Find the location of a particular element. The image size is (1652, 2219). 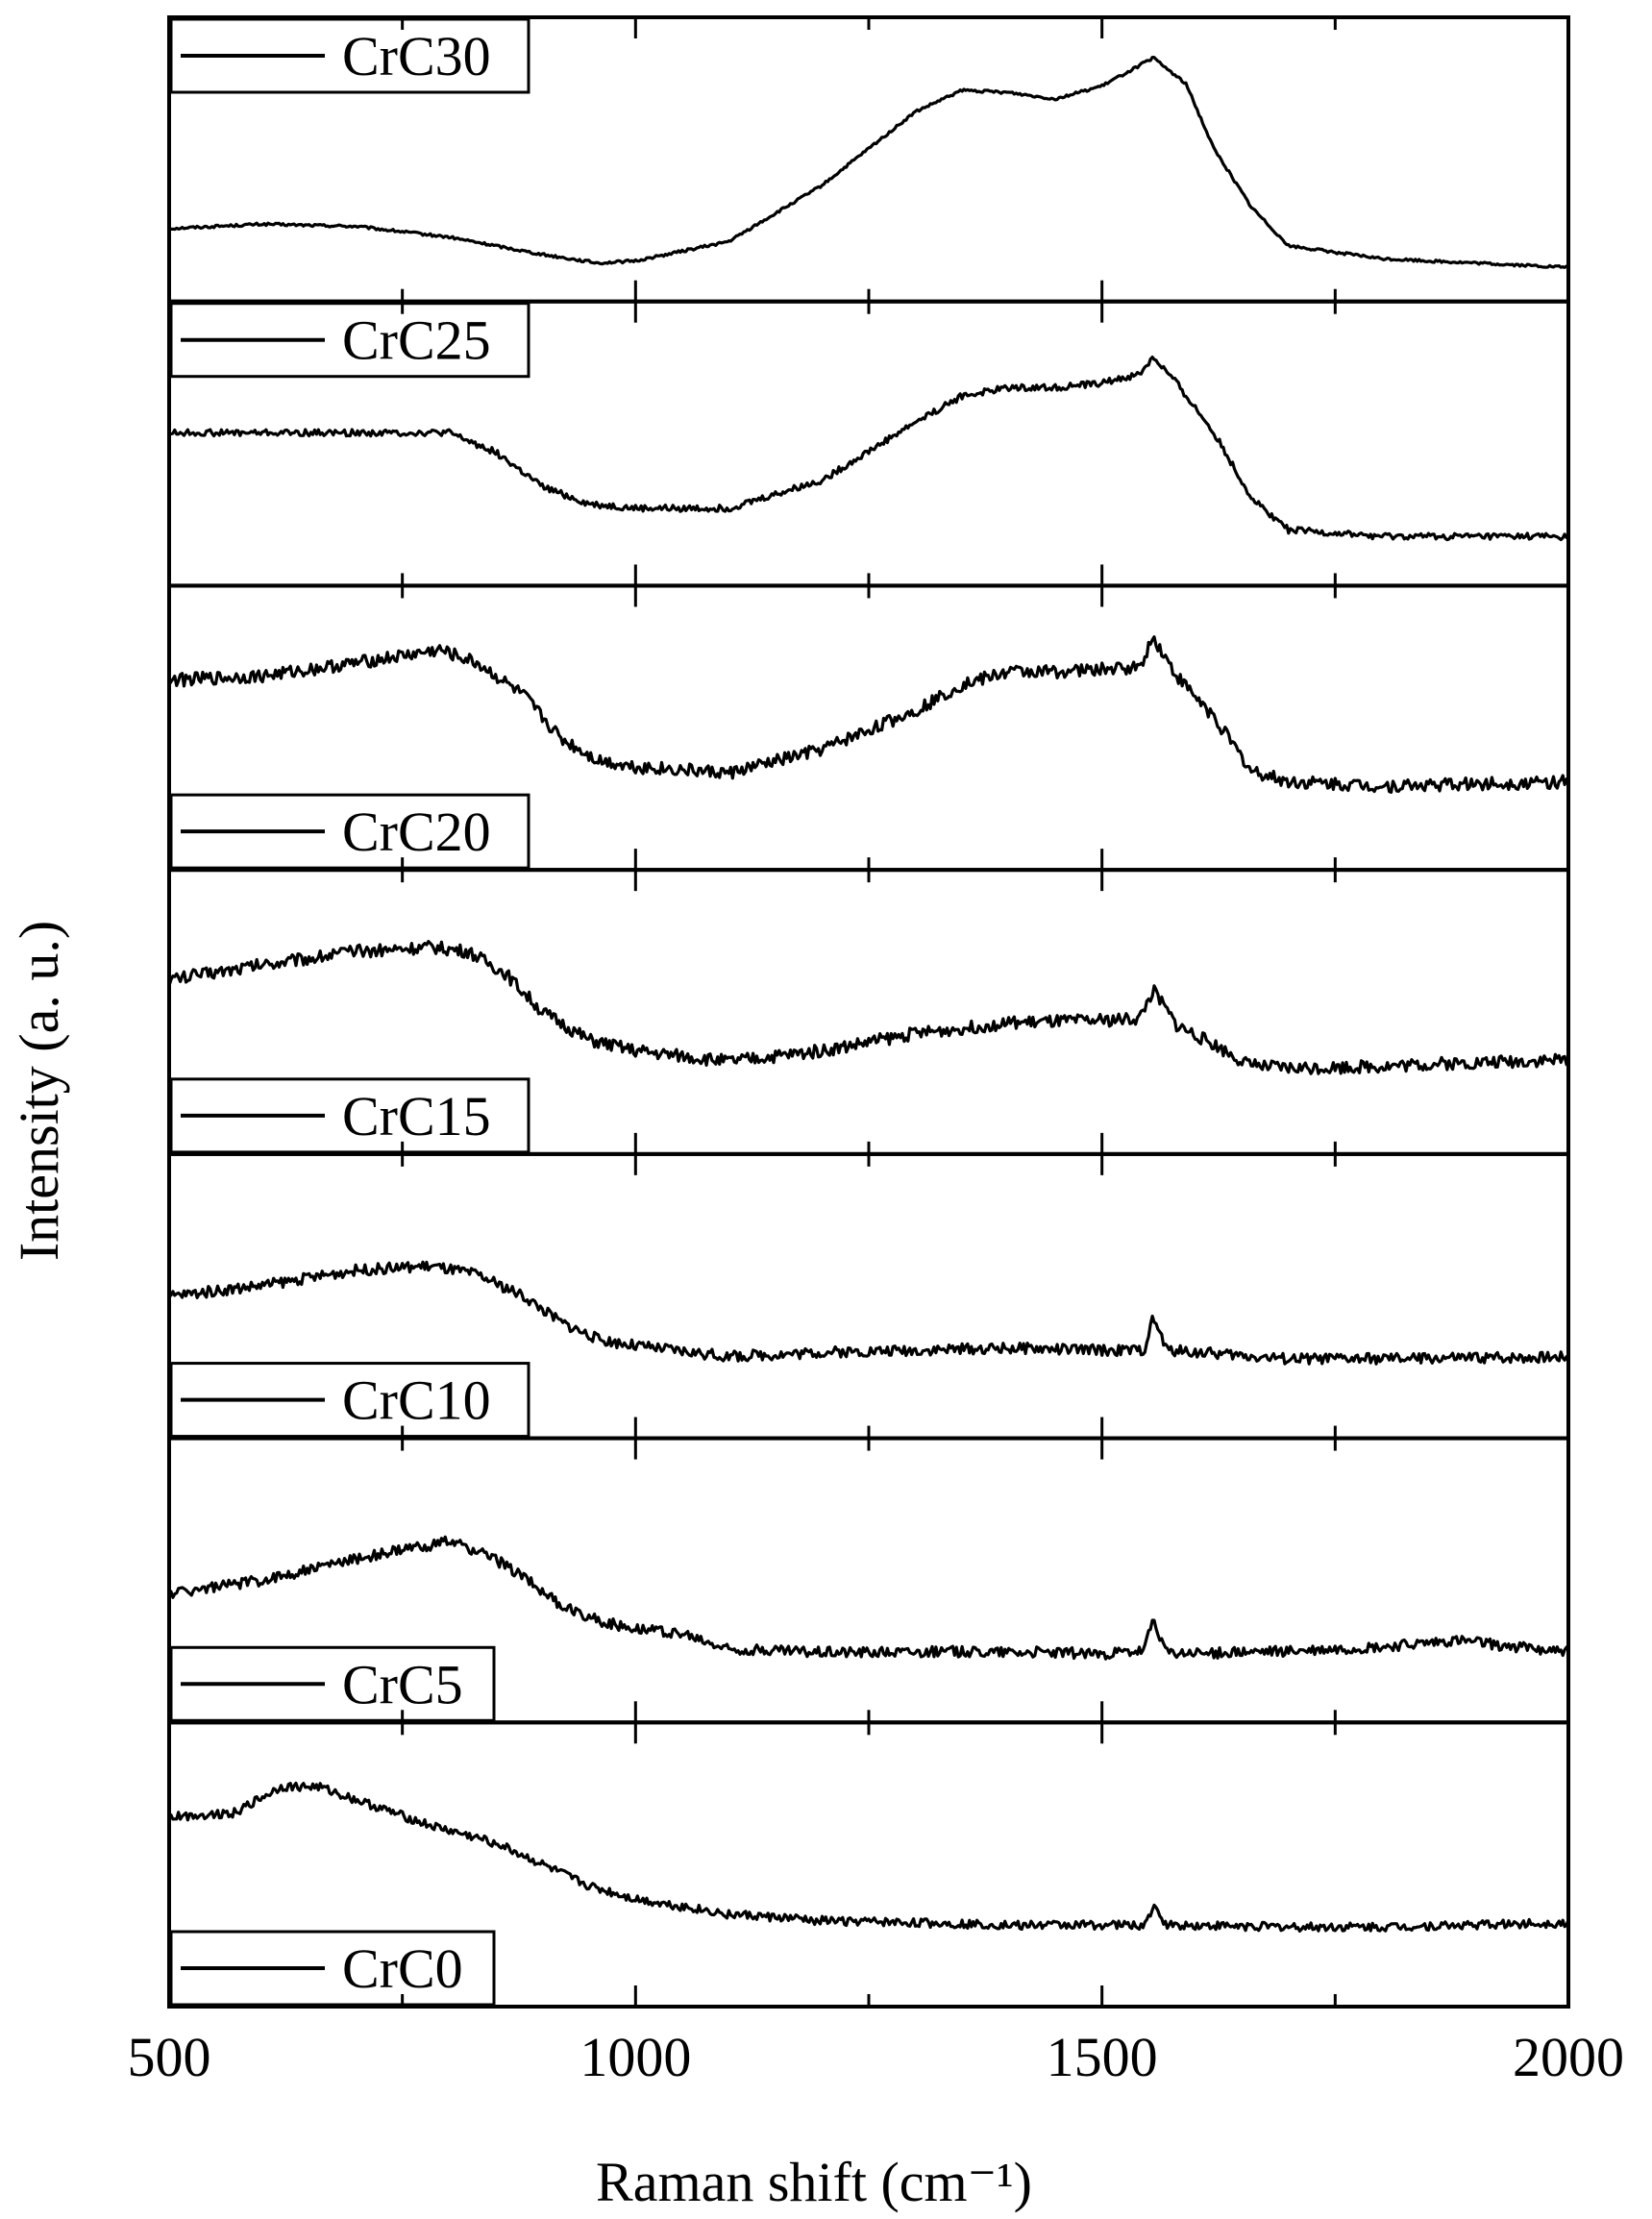

legend-label-crc20: CrC20 is located at coordinates (416, 832).